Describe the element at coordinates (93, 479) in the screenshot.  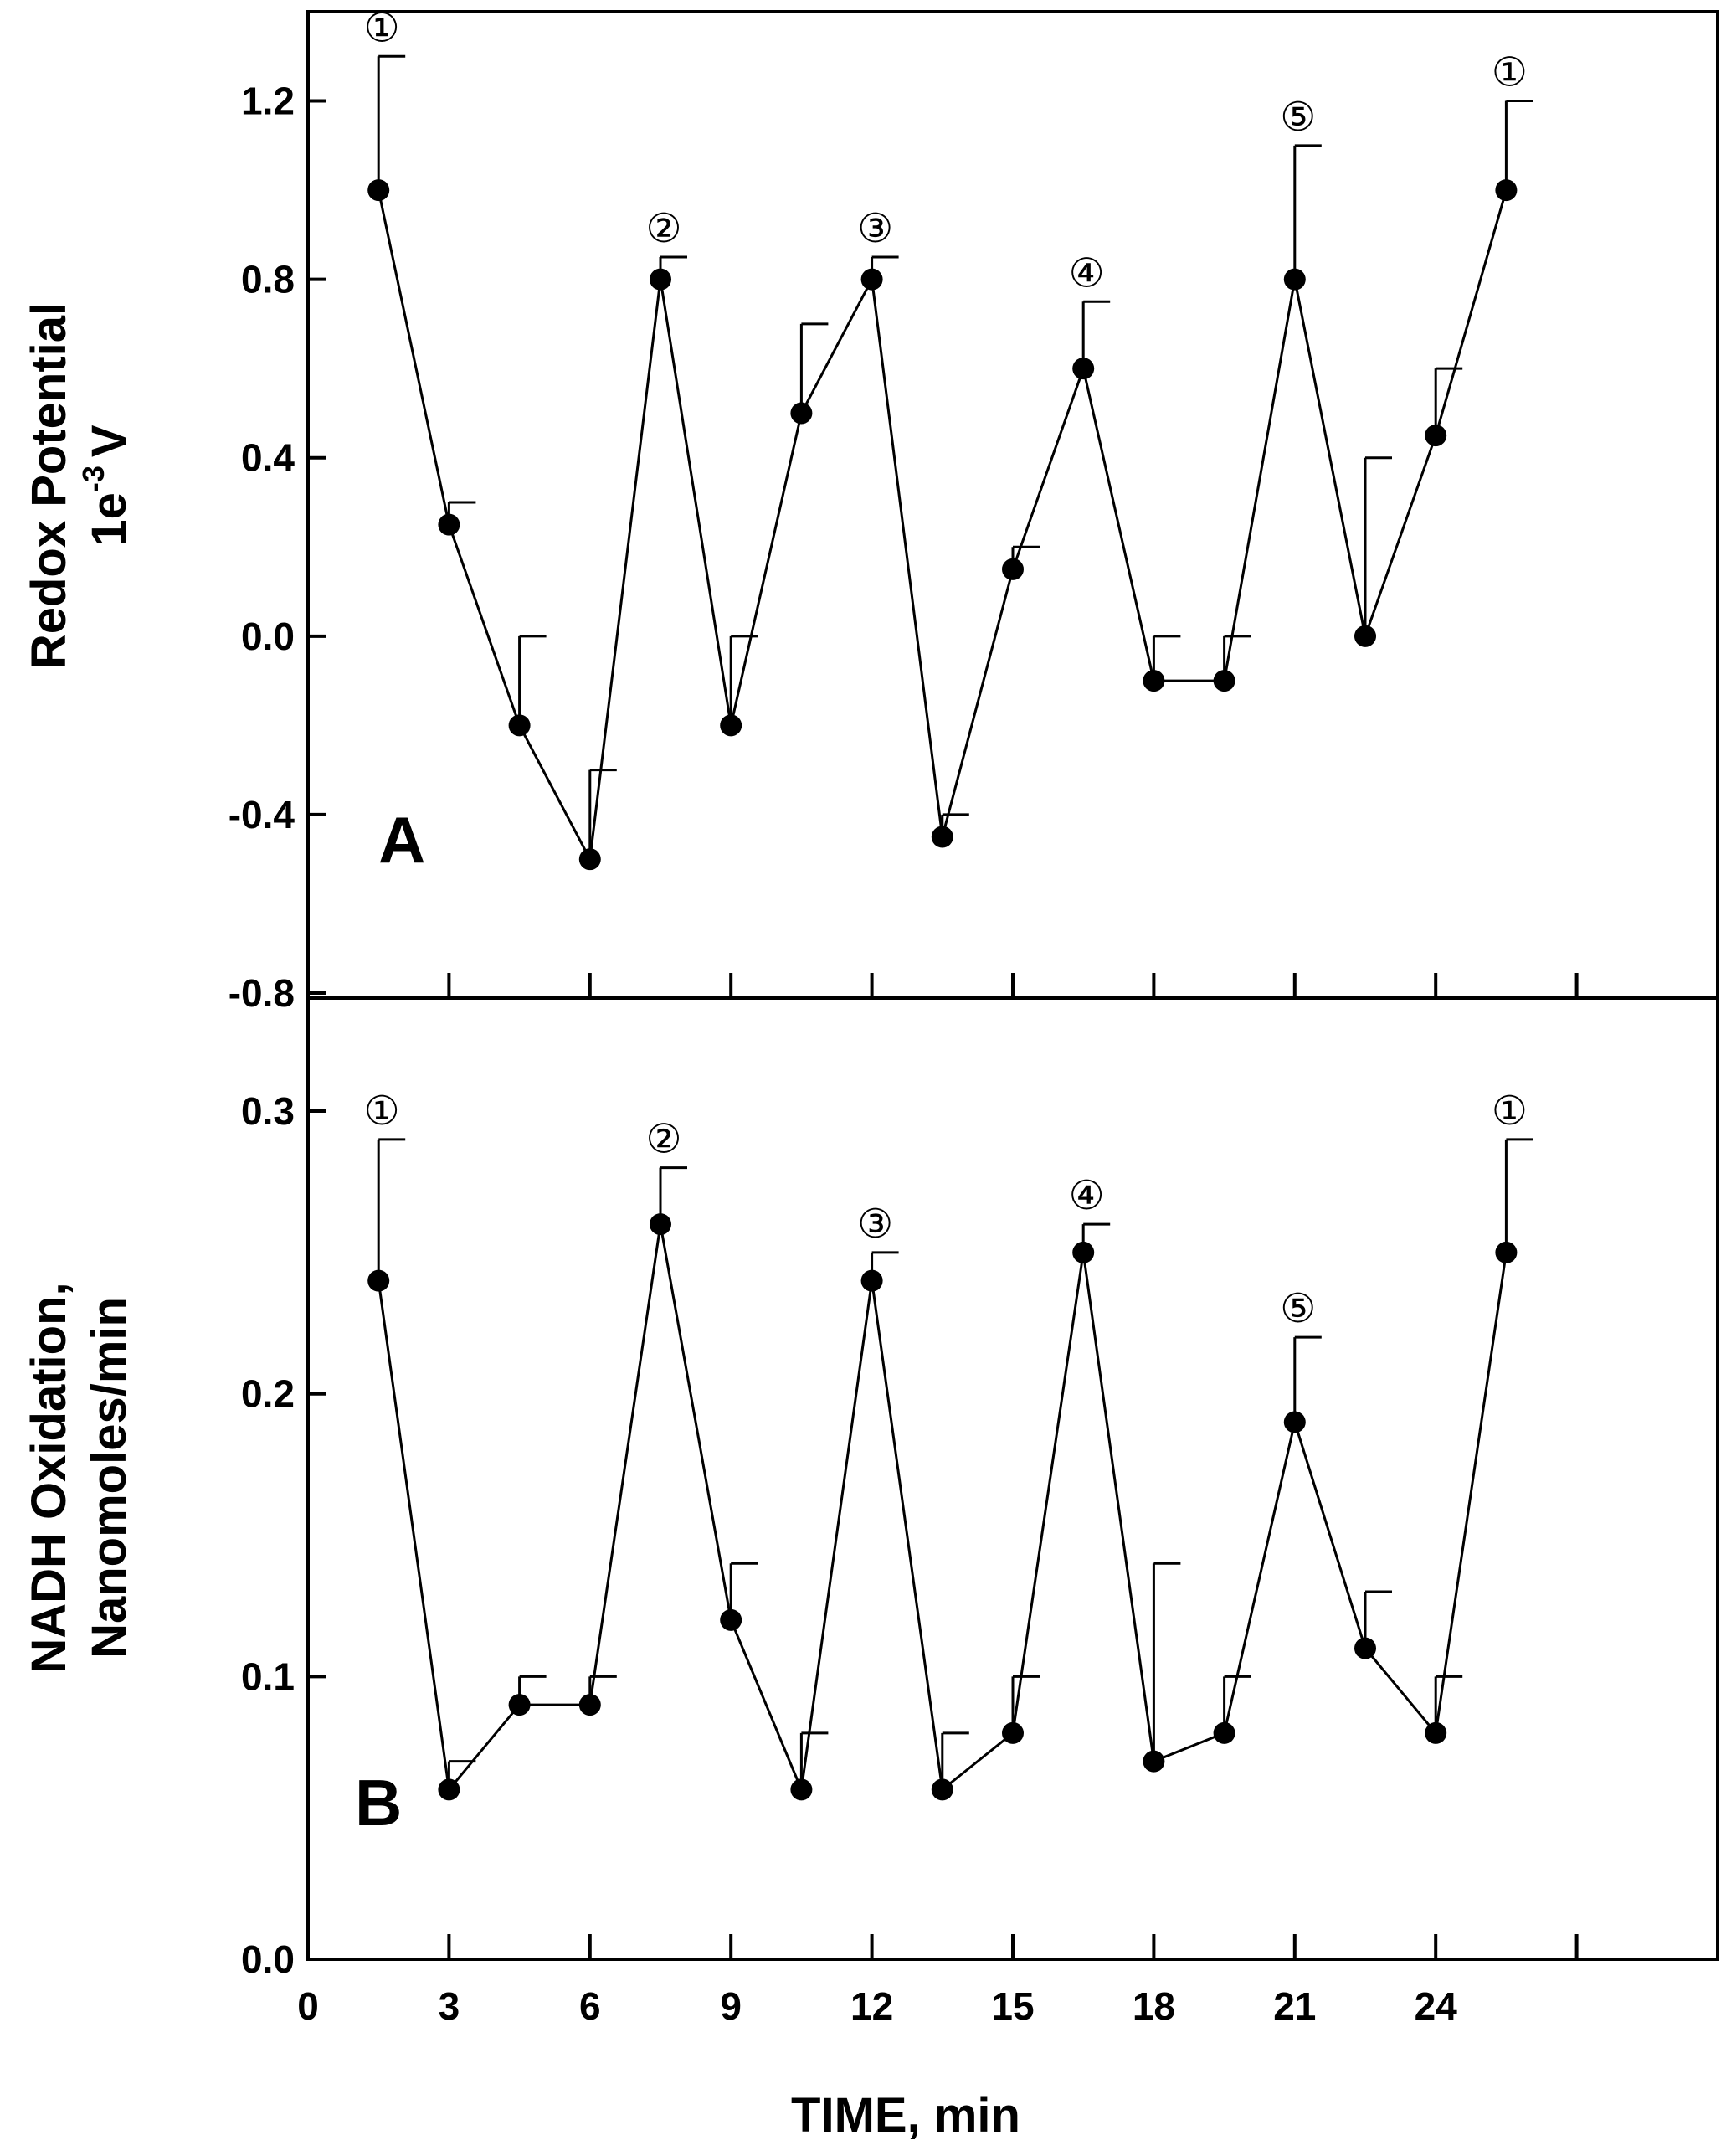
I see `ylabel-exponent: -3` at that location.